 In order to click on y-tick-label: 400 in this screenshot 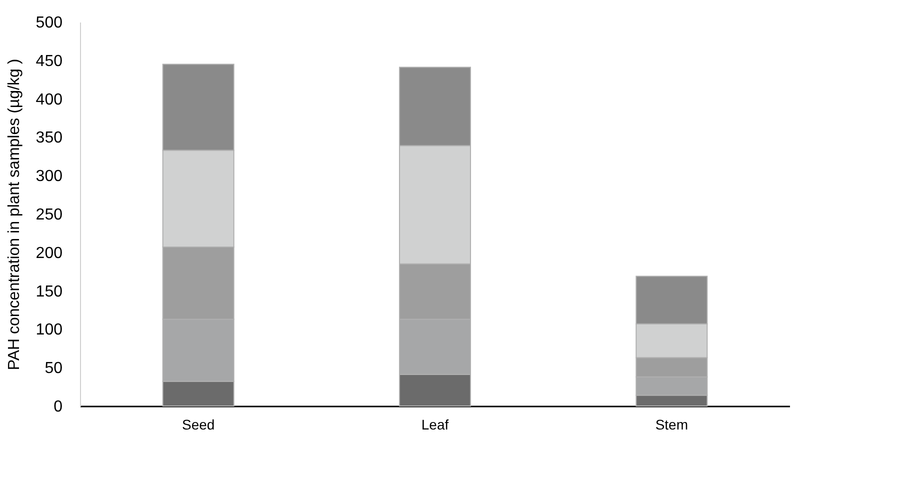, I will do `click(49, 99)`.